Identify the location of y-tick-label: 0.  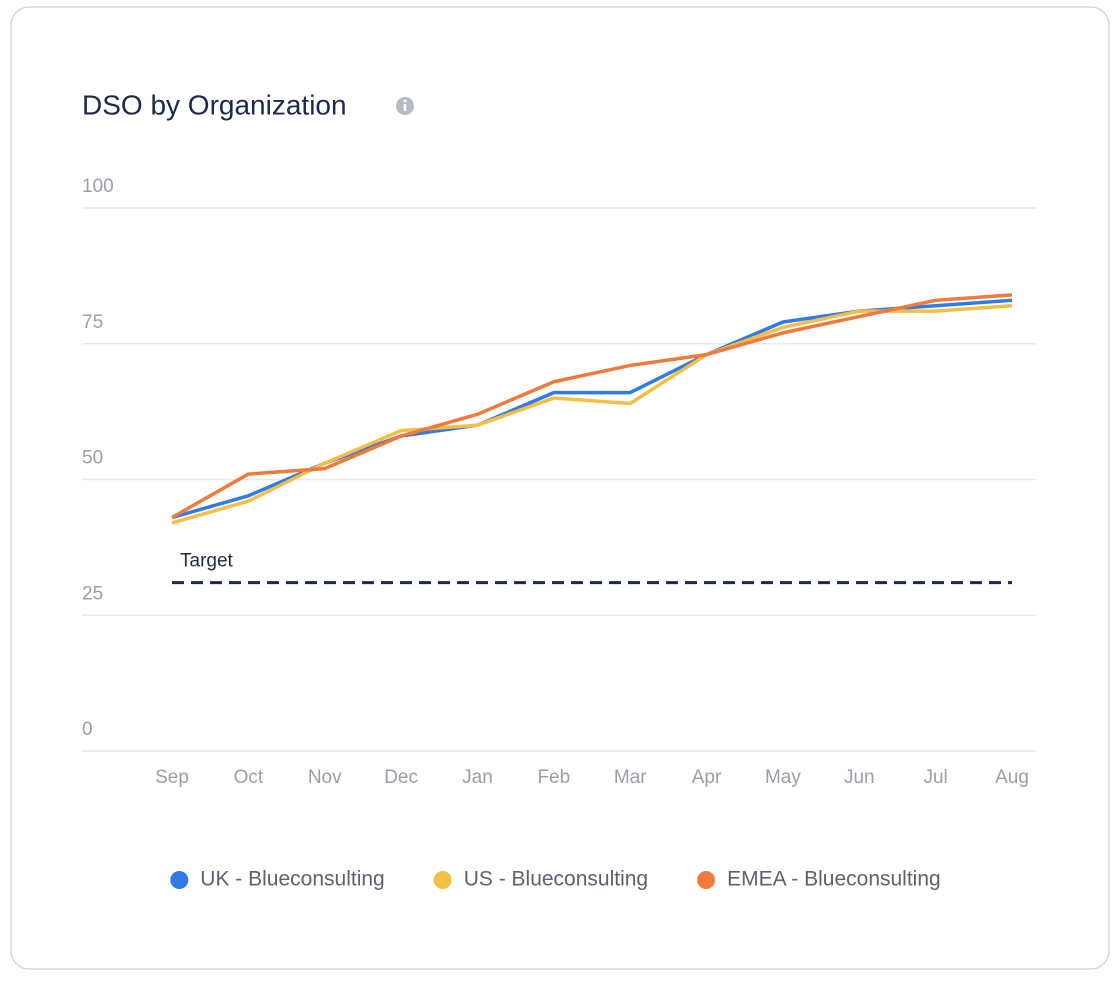
(87, 729).